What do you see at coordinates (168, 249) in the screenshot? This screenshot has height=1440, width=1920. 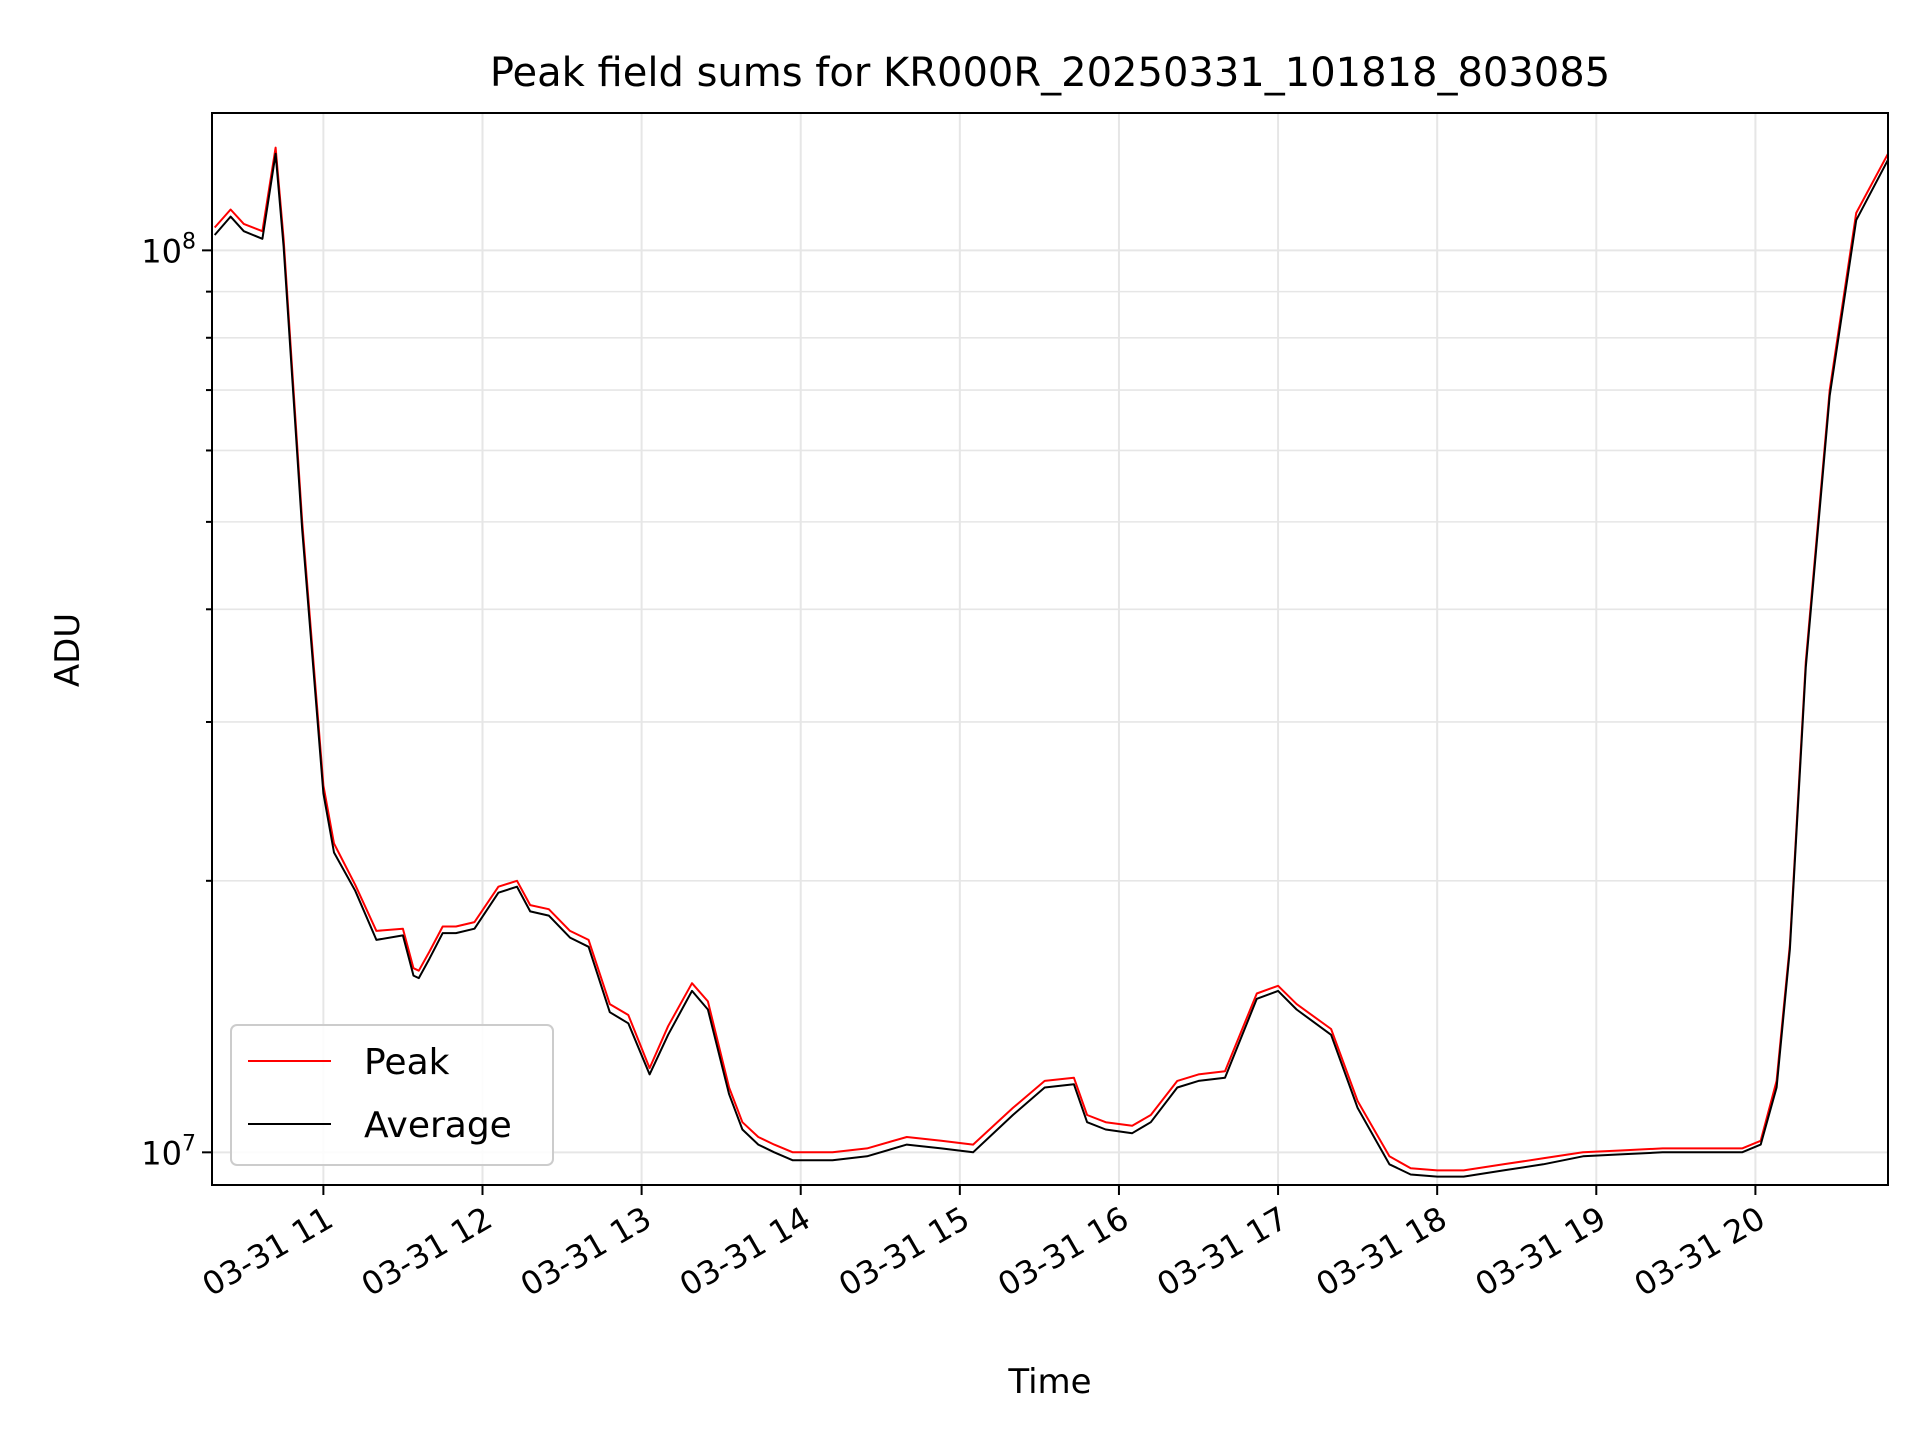 I see `y-tick-label: 108` at bounding box center [168, 249].